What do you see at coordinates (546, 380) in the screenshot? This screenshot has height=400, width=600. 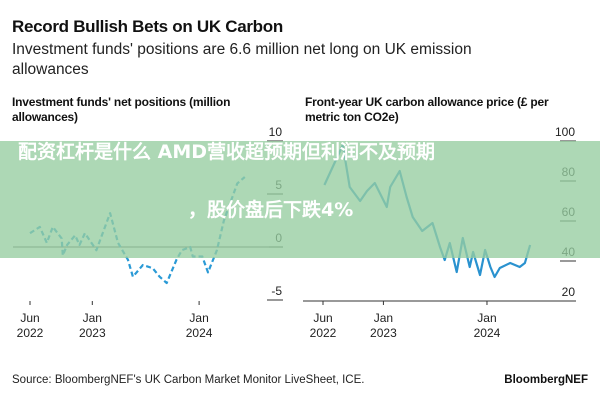 I see `brand-logo: BloombergNEF` at bounding box center [546, 380].